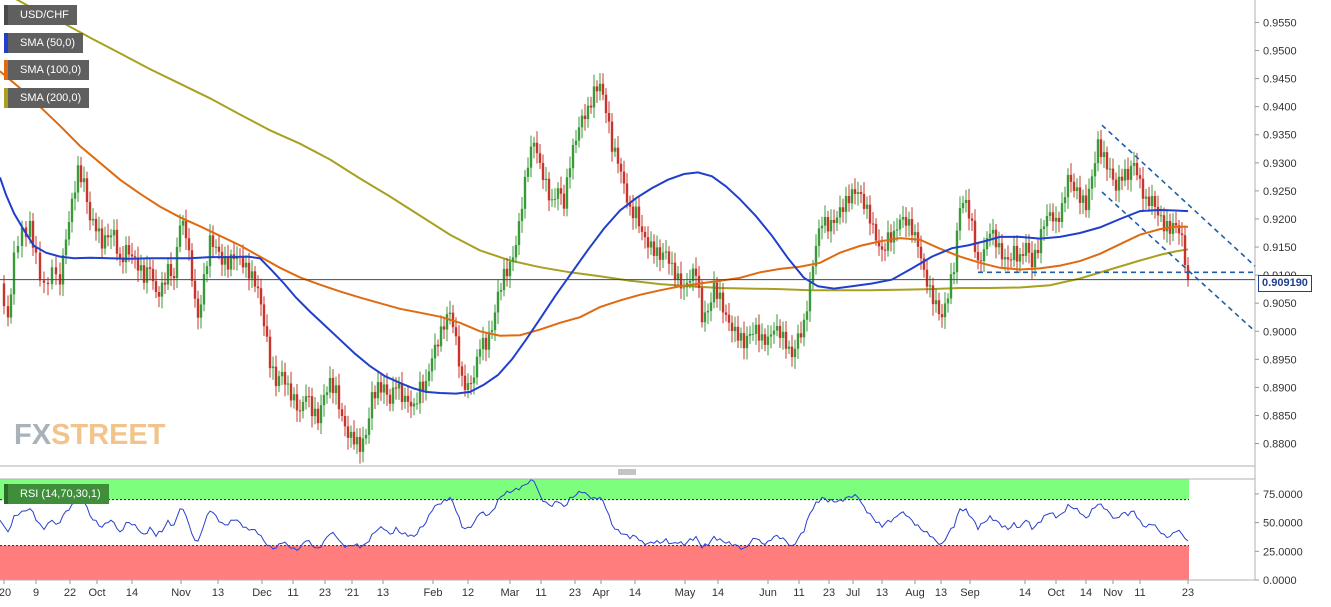  Describe the element at coordinates (627, 472) in the screenshot. I see `panel-resize-handle` at that location.